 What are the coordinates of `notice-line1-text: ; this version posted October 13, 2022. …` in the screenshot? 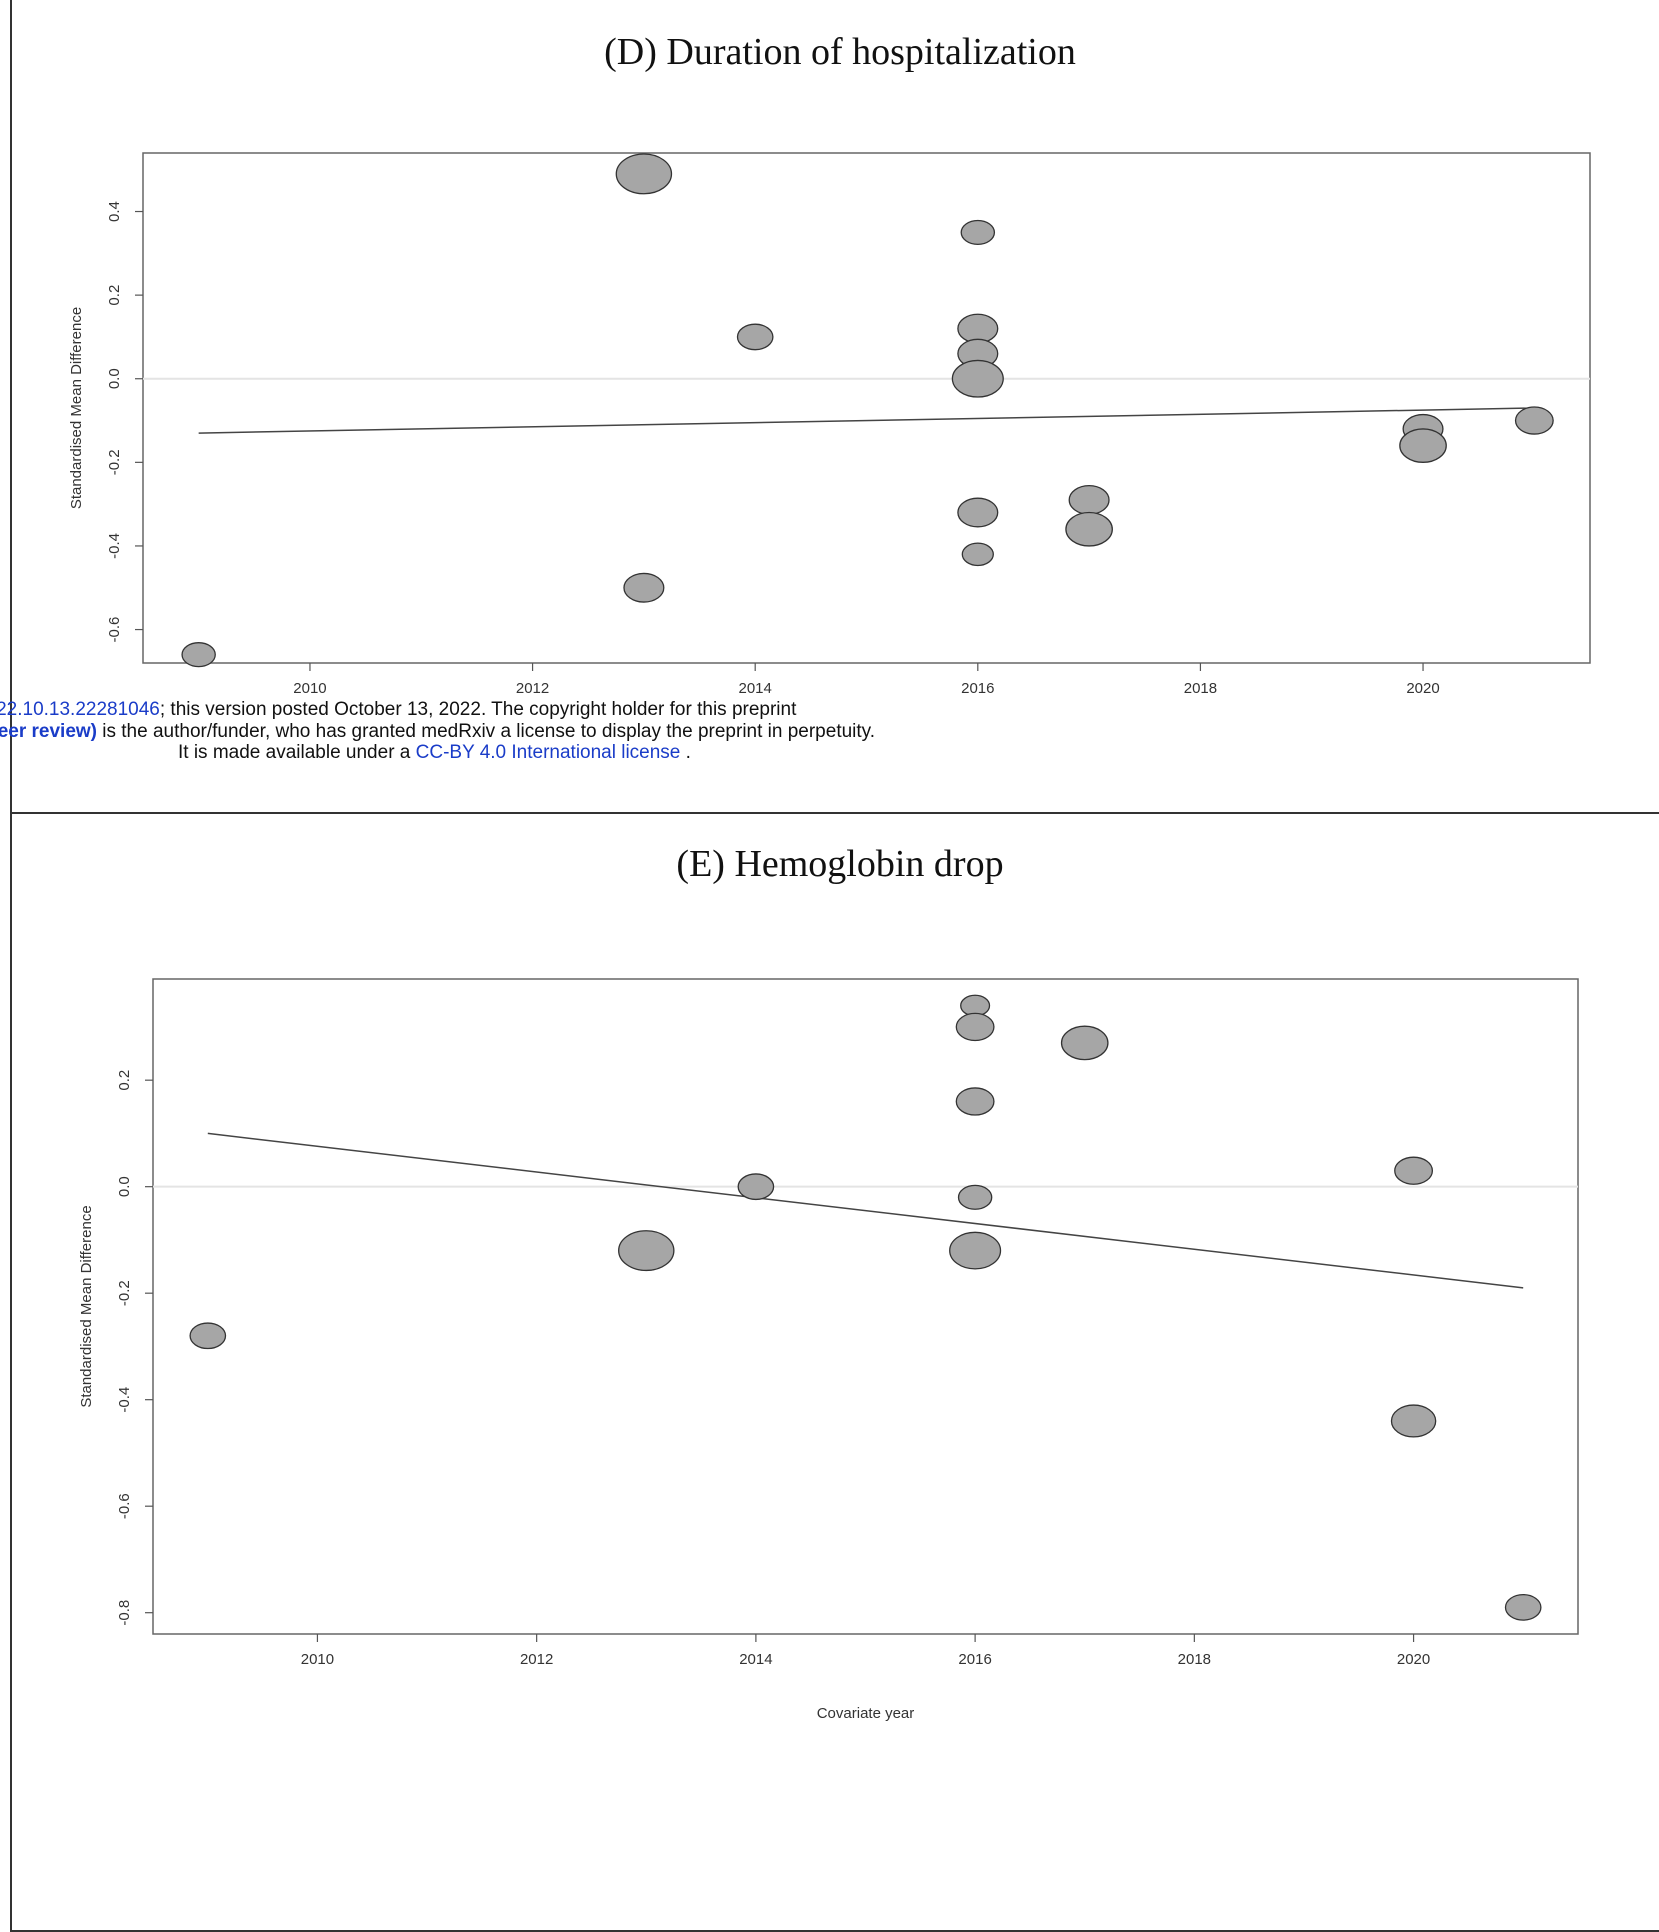 It's located at (478, 710).